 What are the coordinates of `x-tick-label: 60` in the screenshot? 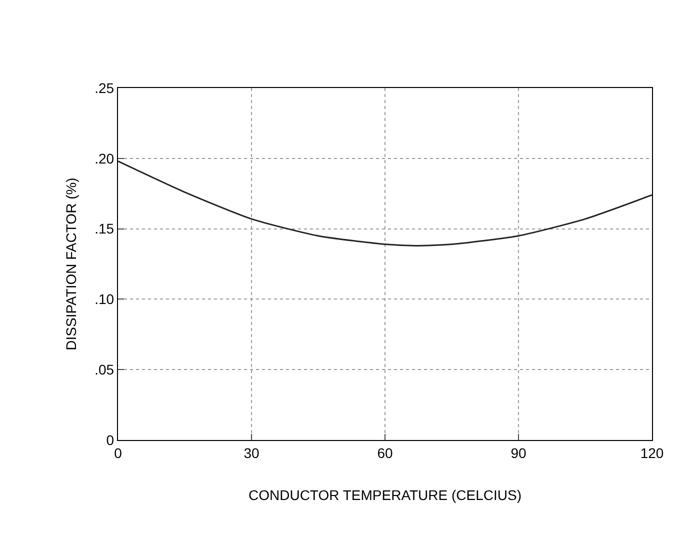 It's located at (385, 452).